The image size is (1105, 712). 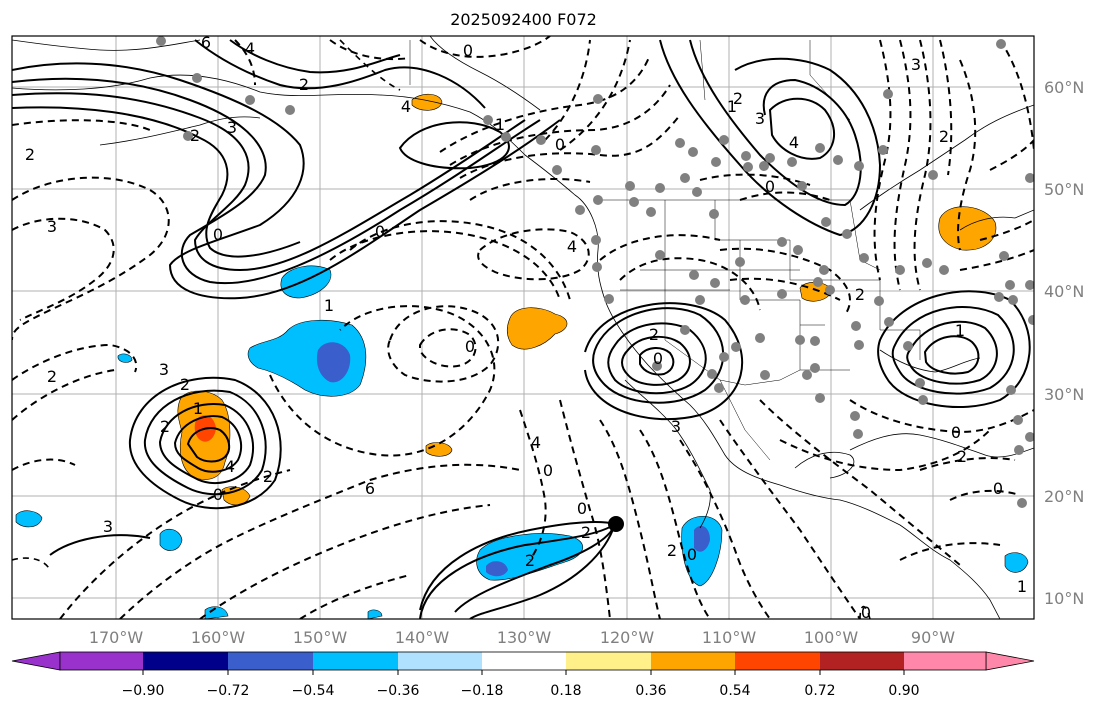 What do you see at coordinates (218, 637) in the screenshot?
I see `lon-tick: 160°W` at bounding box center [218, 637].